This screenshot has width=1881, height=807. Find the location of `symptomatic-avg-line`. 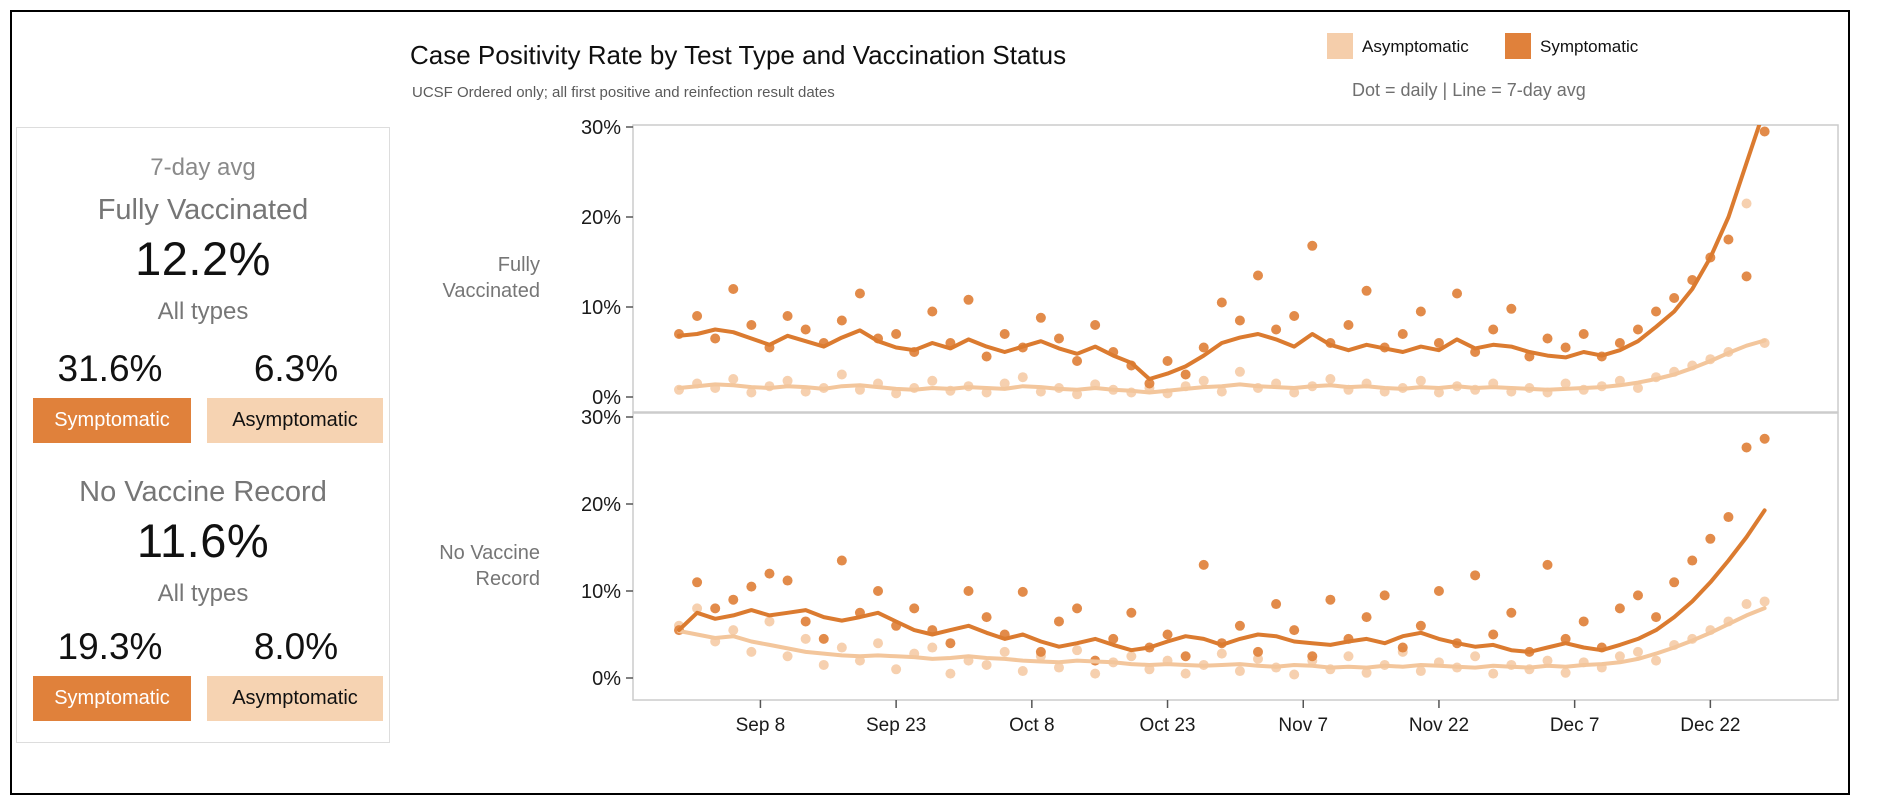

symptomatic-avg-line is located at coordinates (1222, 581).